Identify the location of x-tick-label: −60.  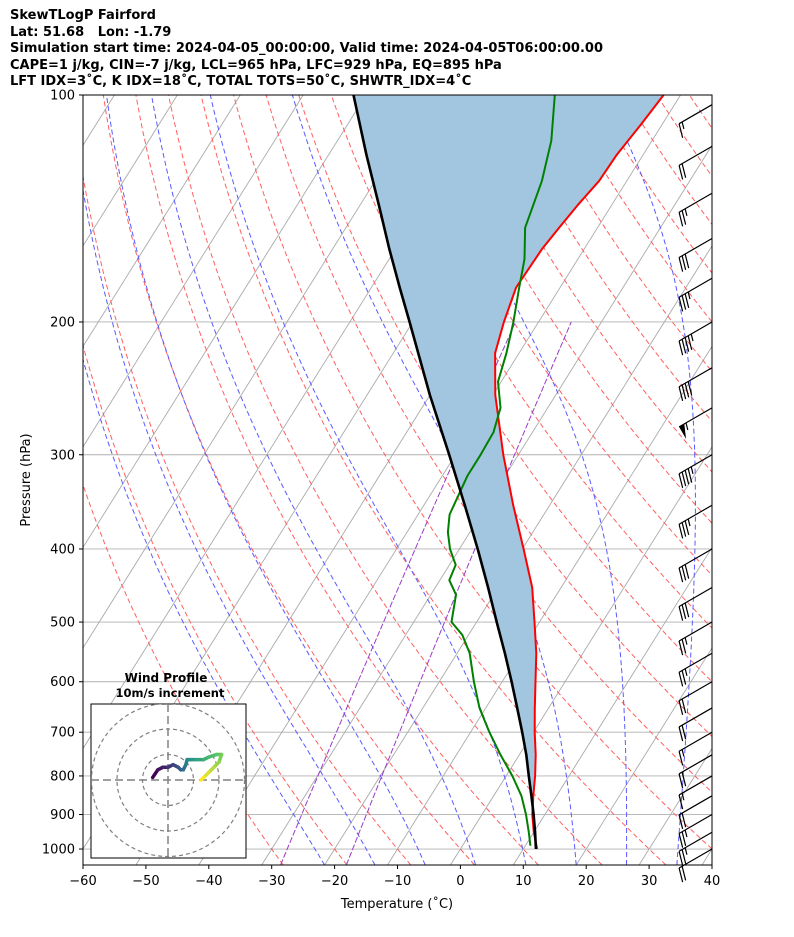
(82, 881).